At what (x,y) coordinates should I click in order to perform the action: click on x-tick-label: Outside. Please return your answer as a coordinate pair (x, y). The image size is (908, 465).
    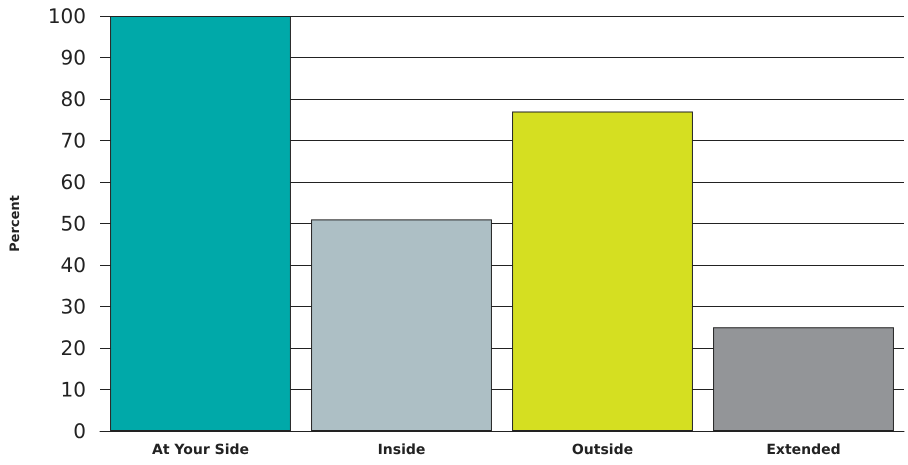
    Looking at the image, I should click on (603, 450).